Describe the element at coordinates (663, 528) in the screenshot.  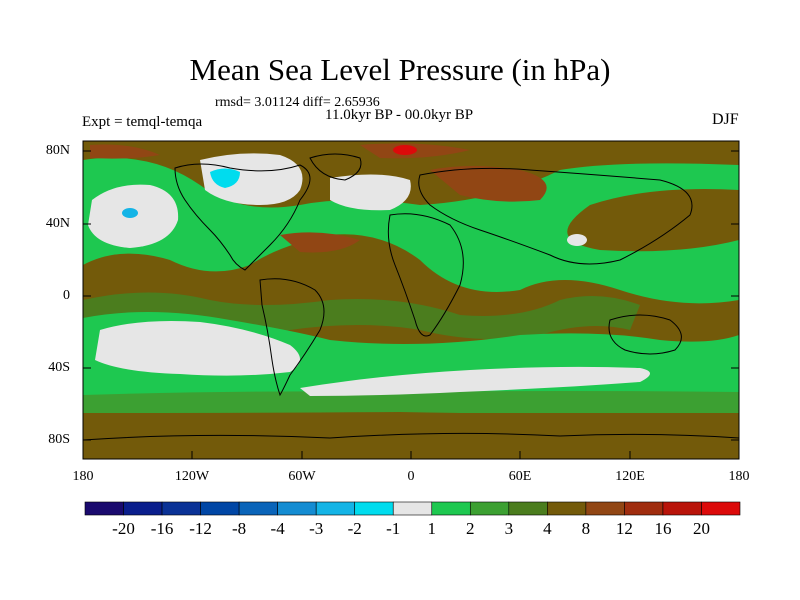
I see `colorbar-label: 16` at that location.